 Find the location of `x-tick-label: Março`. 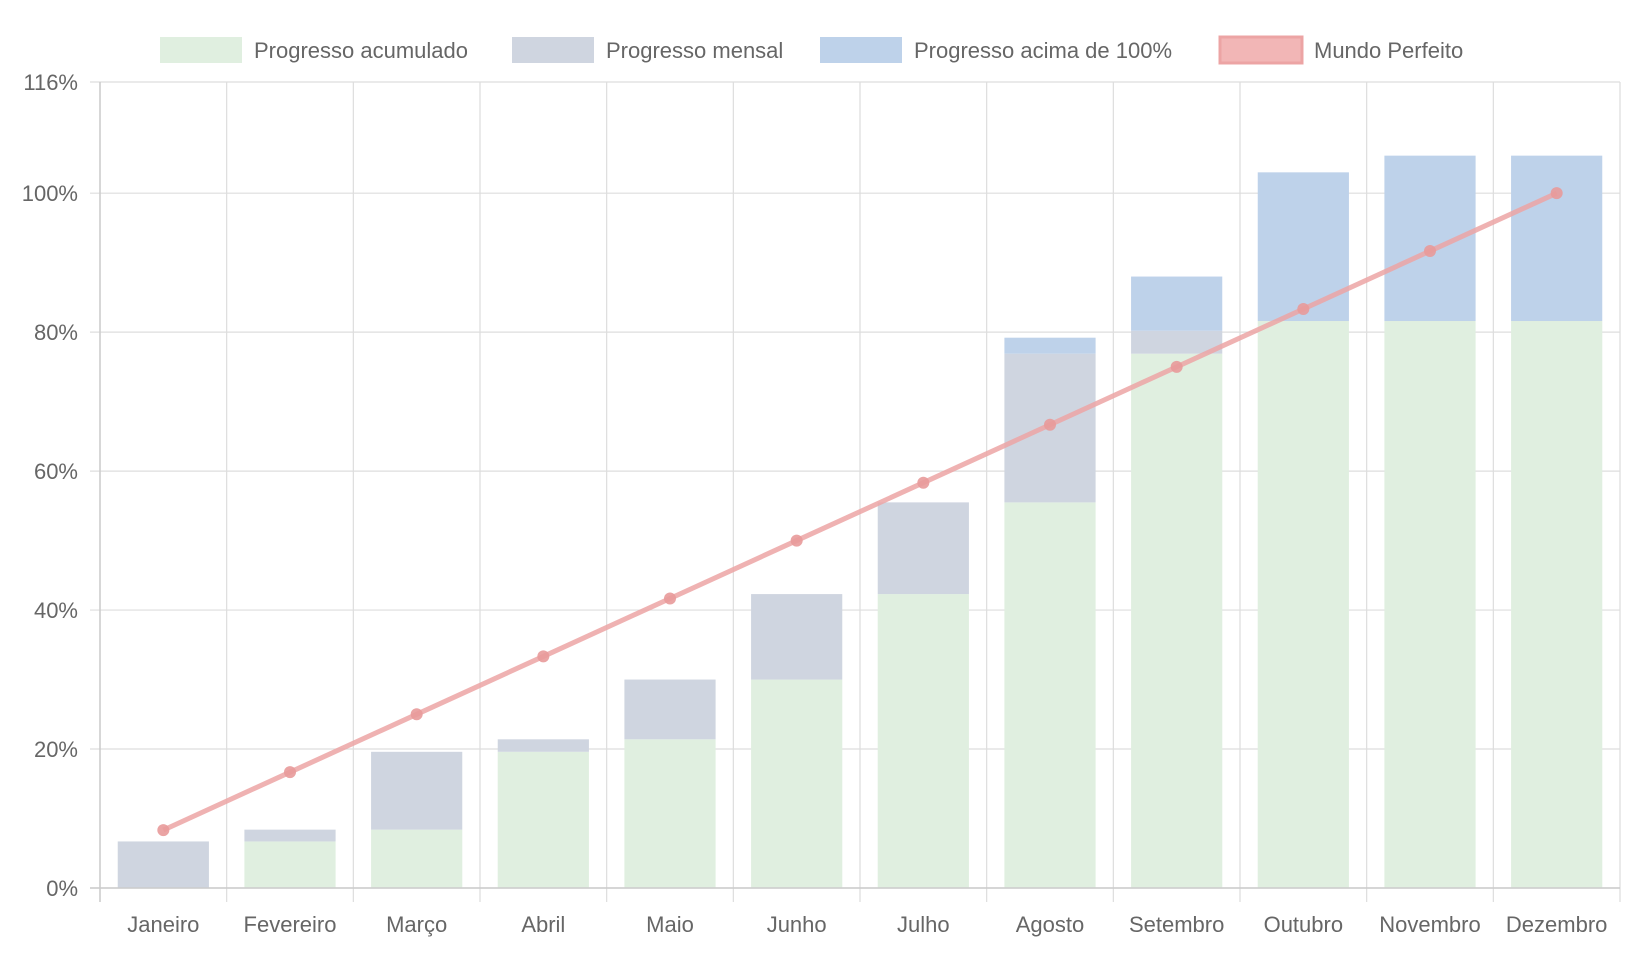

x-tick-label: Março is located at coordinates (416, 924).